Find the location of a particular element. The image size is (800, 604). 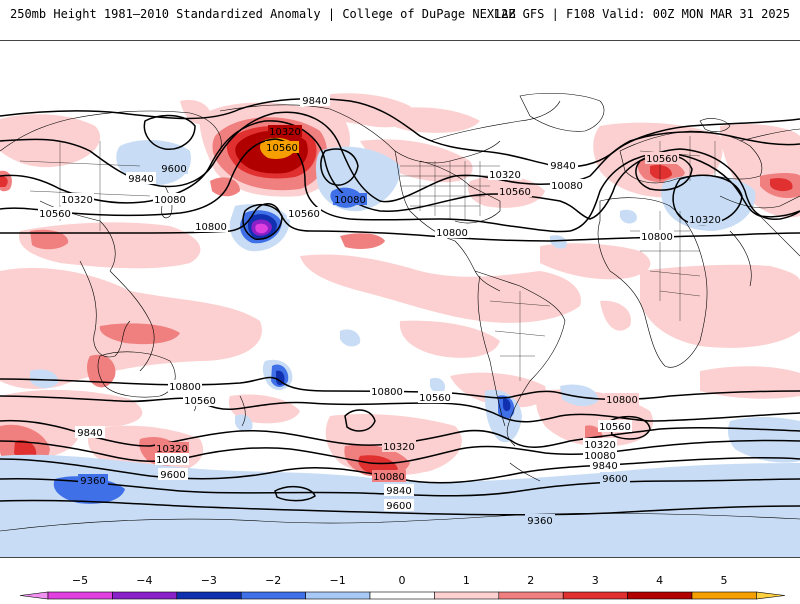

colorbar-tick-label: −2 is located at coordinates (273, 580).